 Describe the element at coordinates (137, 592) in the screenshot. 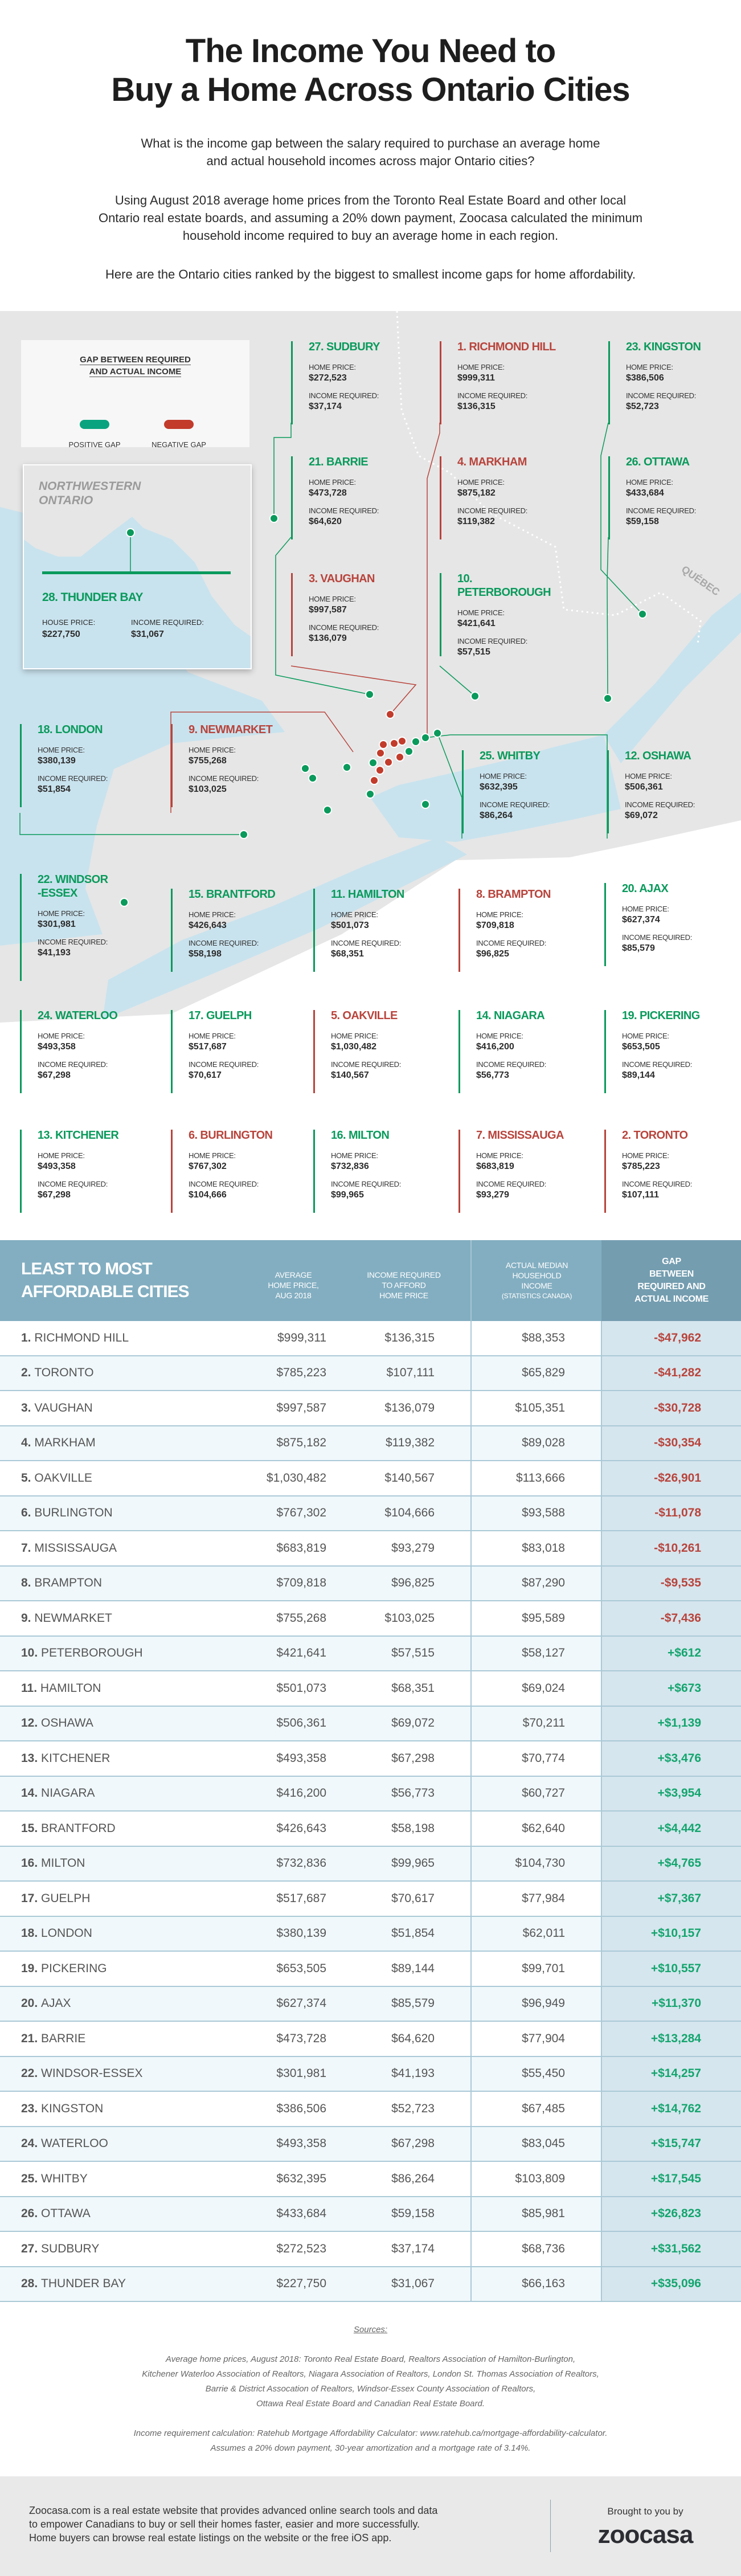

I see `inset-map` at that location.